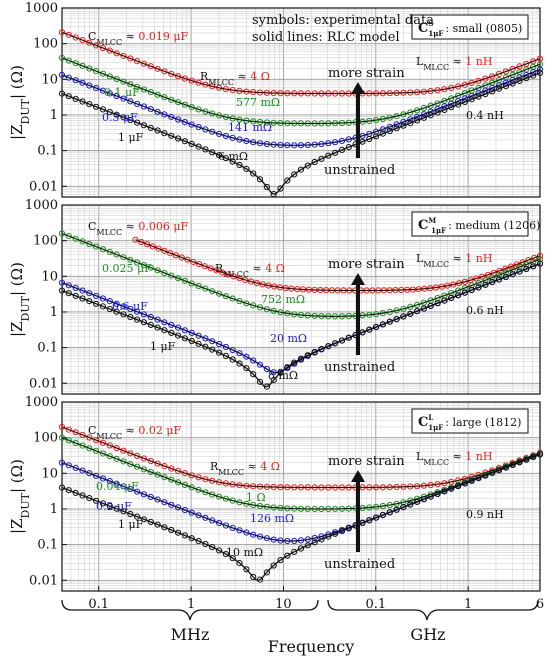  What do you see at coordinates (163, 226) in the screenshot?
I see `annotation-value: 0.006 μF` at bounding box center [163, 226].